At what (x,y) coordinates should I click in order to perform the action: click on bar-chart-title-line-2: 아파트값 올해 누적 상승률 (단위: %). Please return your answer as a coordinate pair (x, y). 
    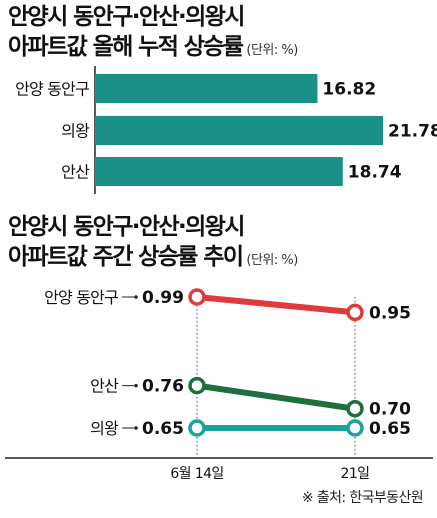
    Looking at the image, I should click on (153, 49).